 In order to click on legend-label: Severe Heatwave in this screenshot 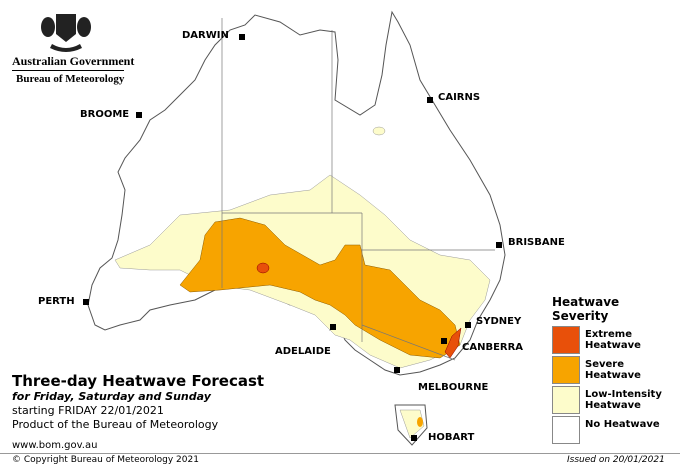, I will do `click(613, 370)`.